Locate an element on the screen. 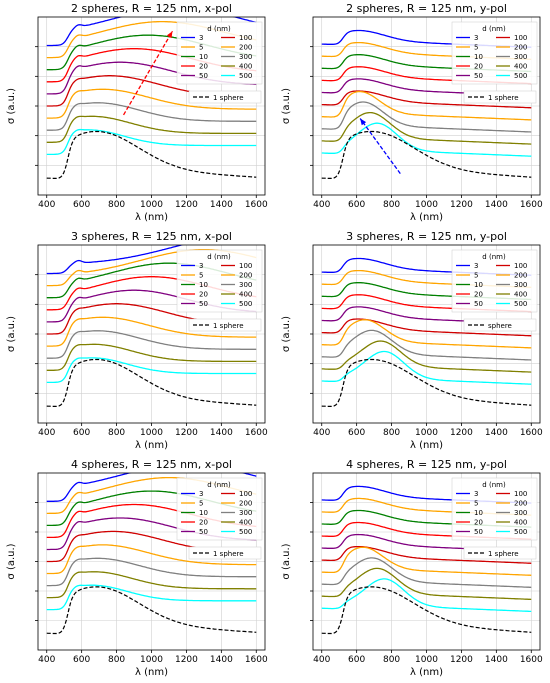 This screenshot has width=550, height=683. annotation-arrowhead is located at coordinates (169, 35).